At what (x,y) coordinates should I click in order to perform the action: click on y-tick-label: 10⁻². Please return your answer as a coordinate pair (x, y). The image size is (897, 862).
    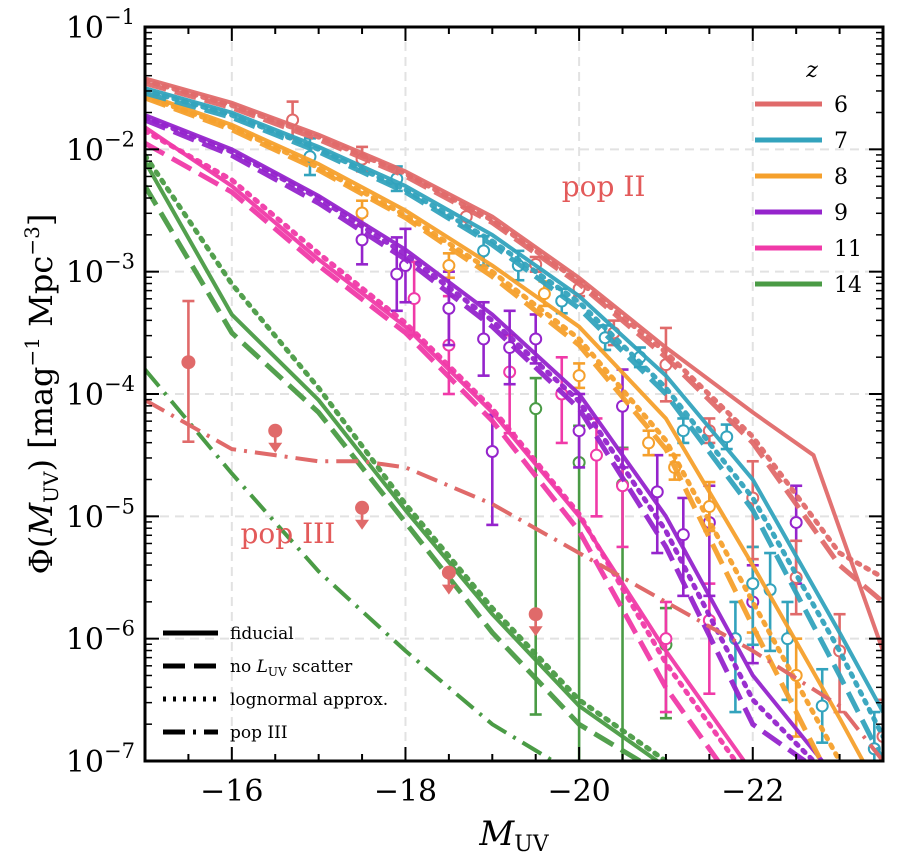
    Looking at the image, I should click on (100, 147).